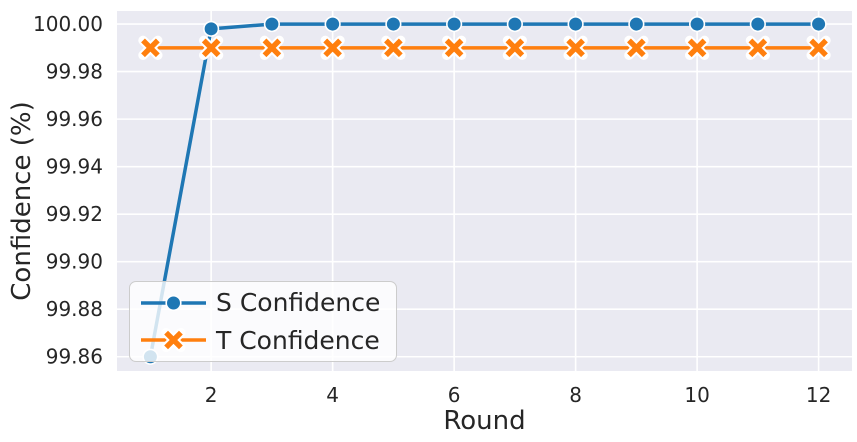  I want to click on legend-sample-line-x-icon, so click(173, 340).